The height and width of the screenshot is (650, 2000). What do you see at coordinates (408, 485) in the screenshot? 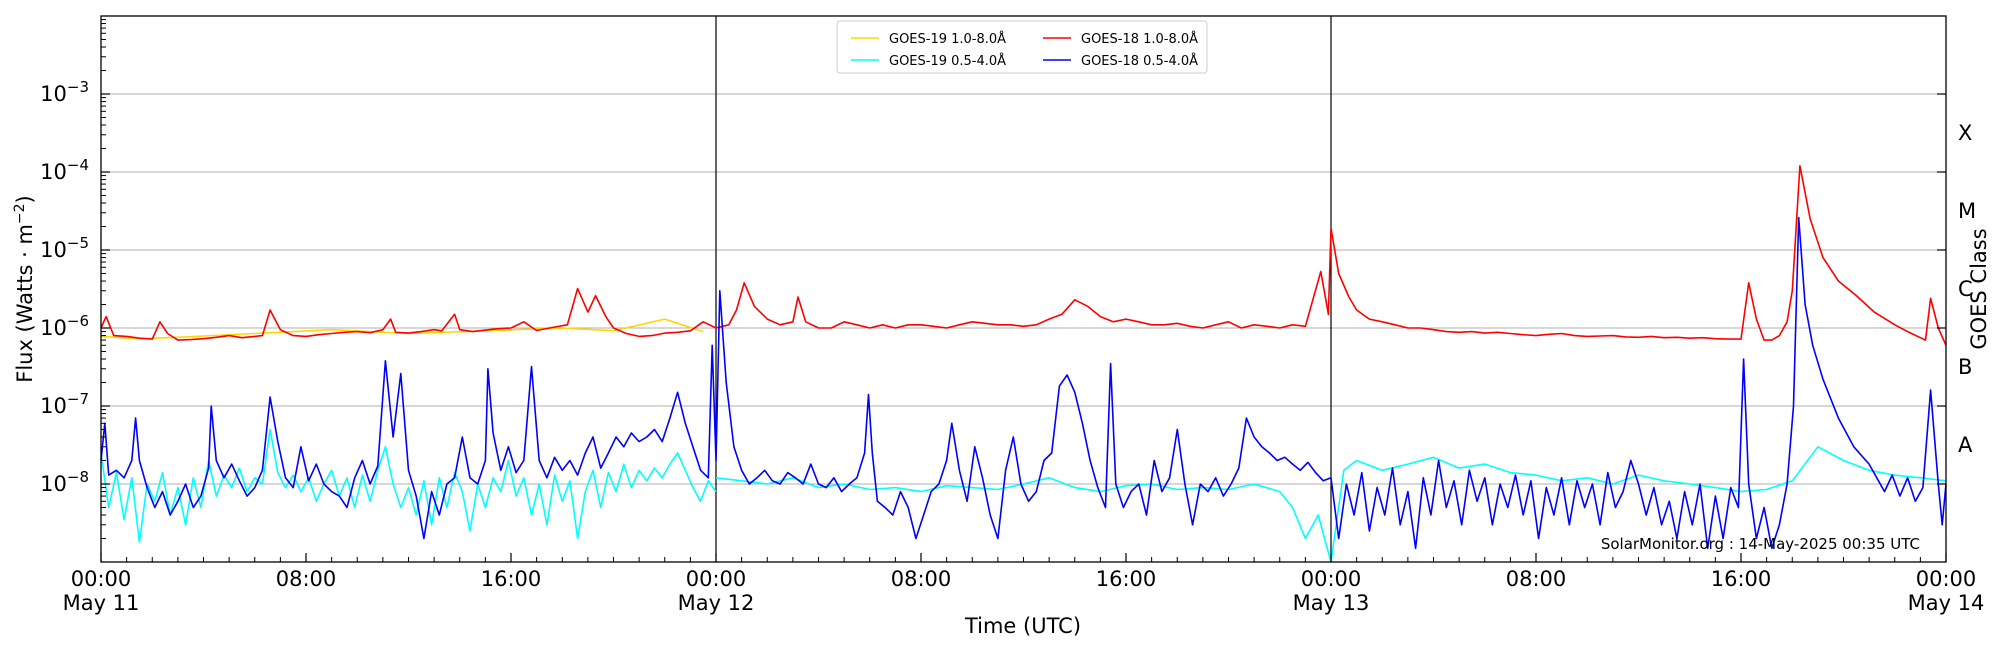
I see `series-line` at bounding box center [408, 485].